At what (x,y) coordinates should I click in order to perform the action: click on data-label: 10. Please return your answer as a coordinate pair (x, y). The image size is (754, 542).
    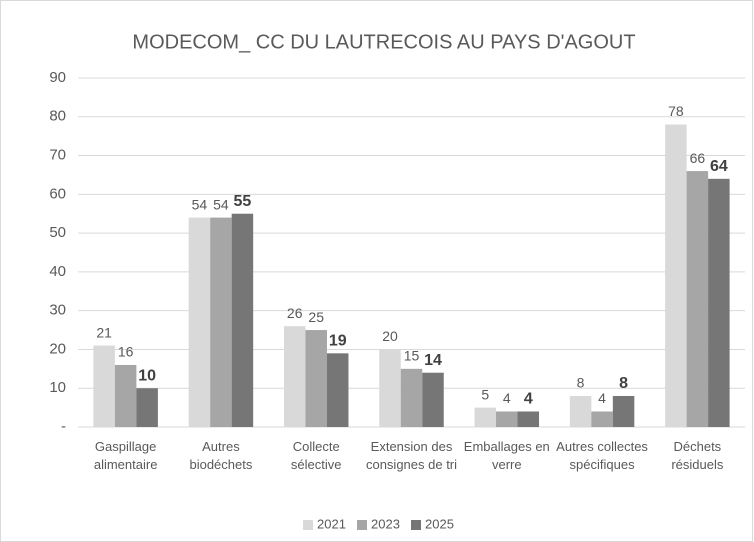
    Looking at the image, I should click on (147, 375).